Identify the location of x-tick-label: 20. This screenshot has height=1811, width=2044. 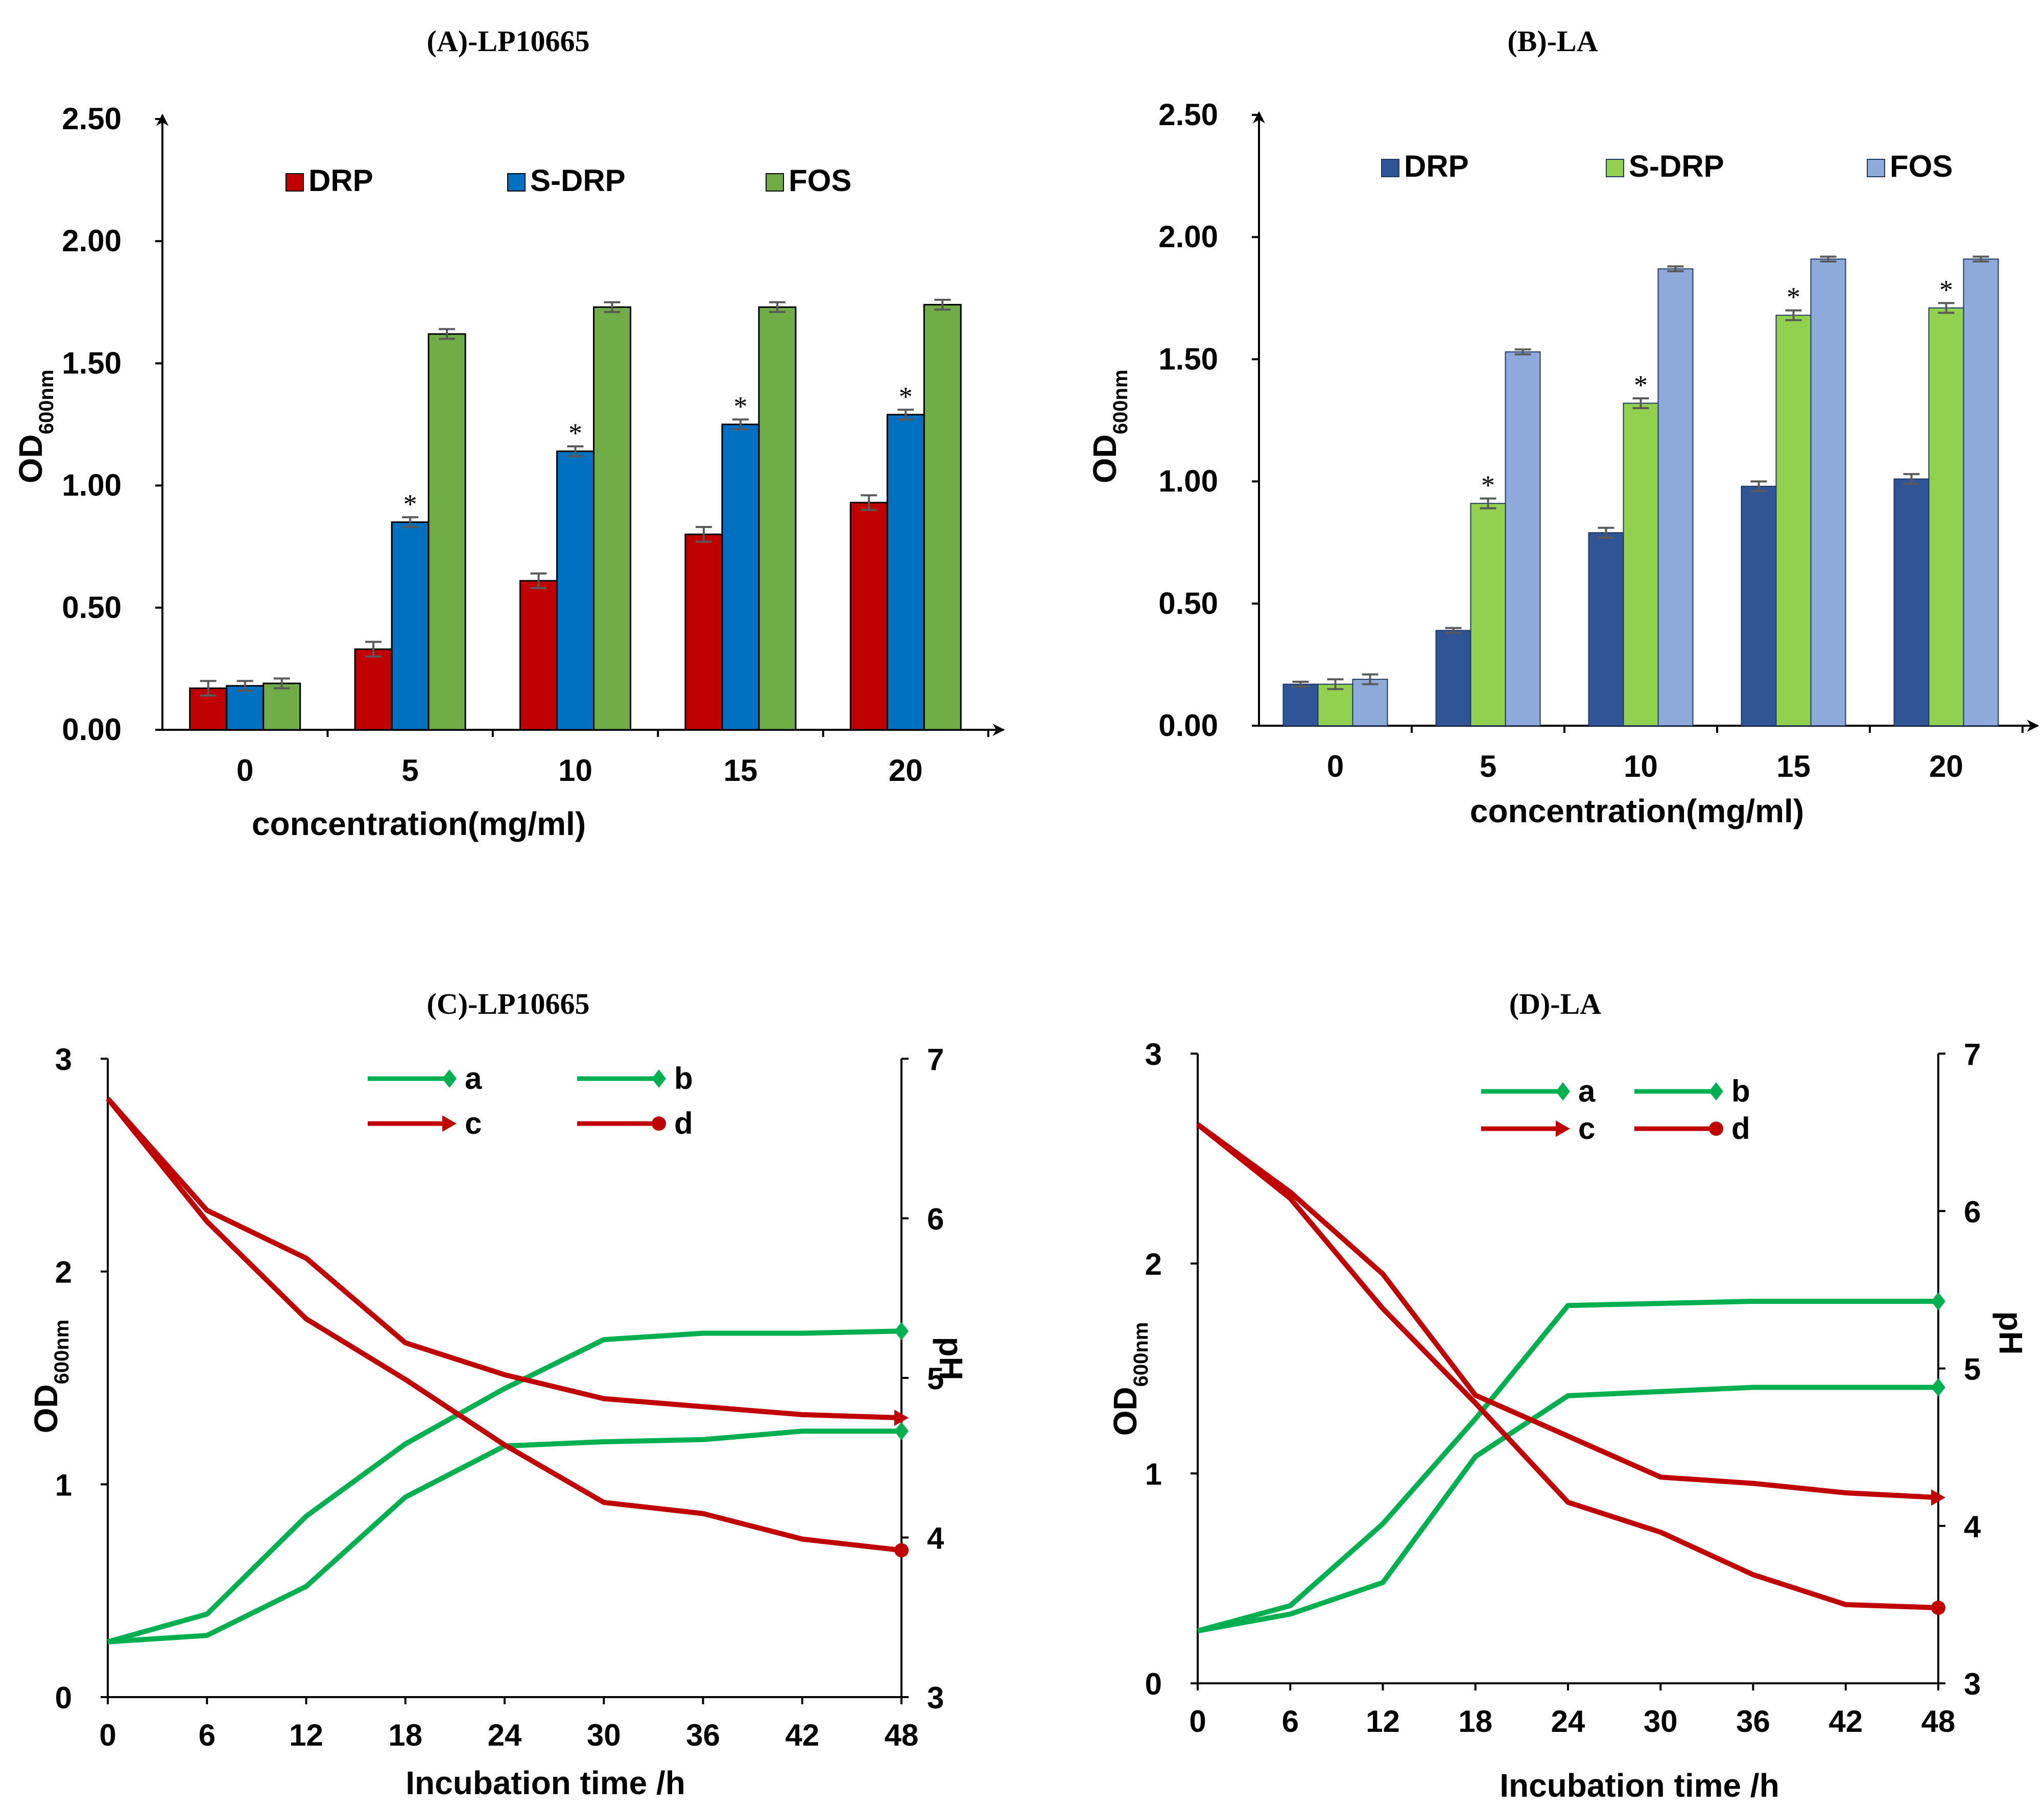
(1946, 766).